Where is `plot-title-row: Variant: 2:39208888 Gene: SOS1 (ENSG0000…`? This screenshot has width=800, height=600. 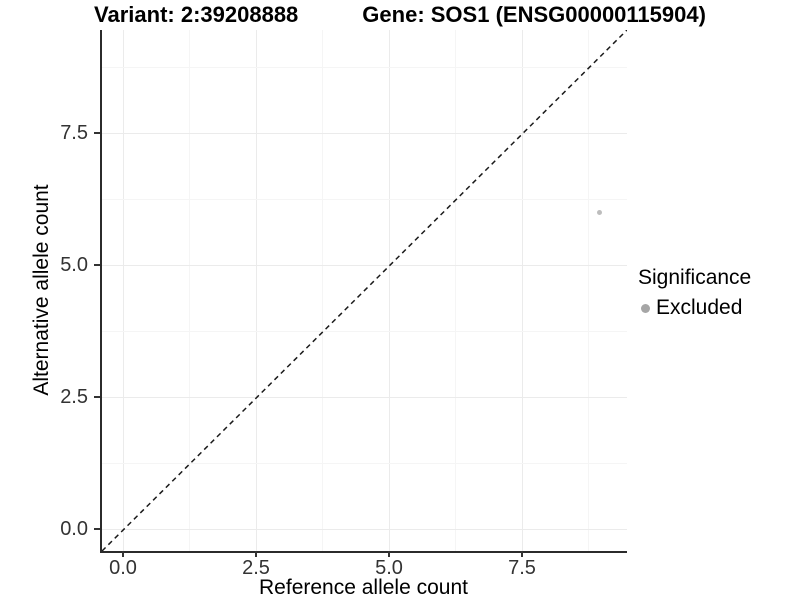 plot-title-row: Variant: 2:39208888 Gene: SOS1 (ENSG0000… is located at coordinates (400, 15).